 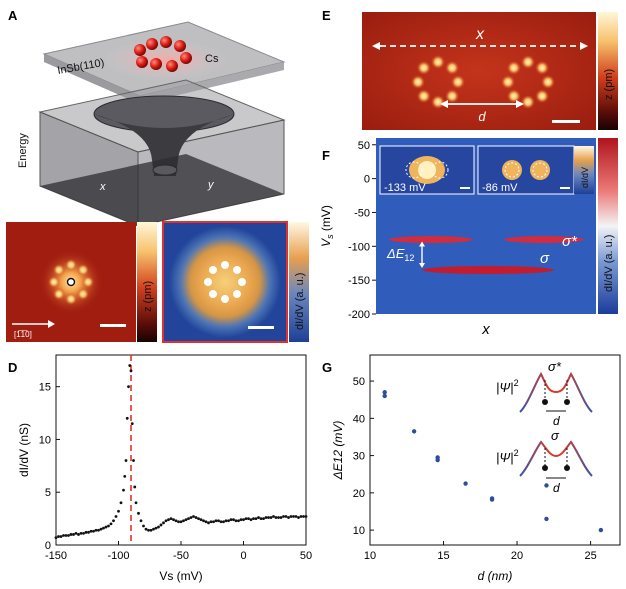 What do you see at coordinates (370, 556) in the screenshot?
I see `x-tick-label: 10` at bounding box center [370, 556].